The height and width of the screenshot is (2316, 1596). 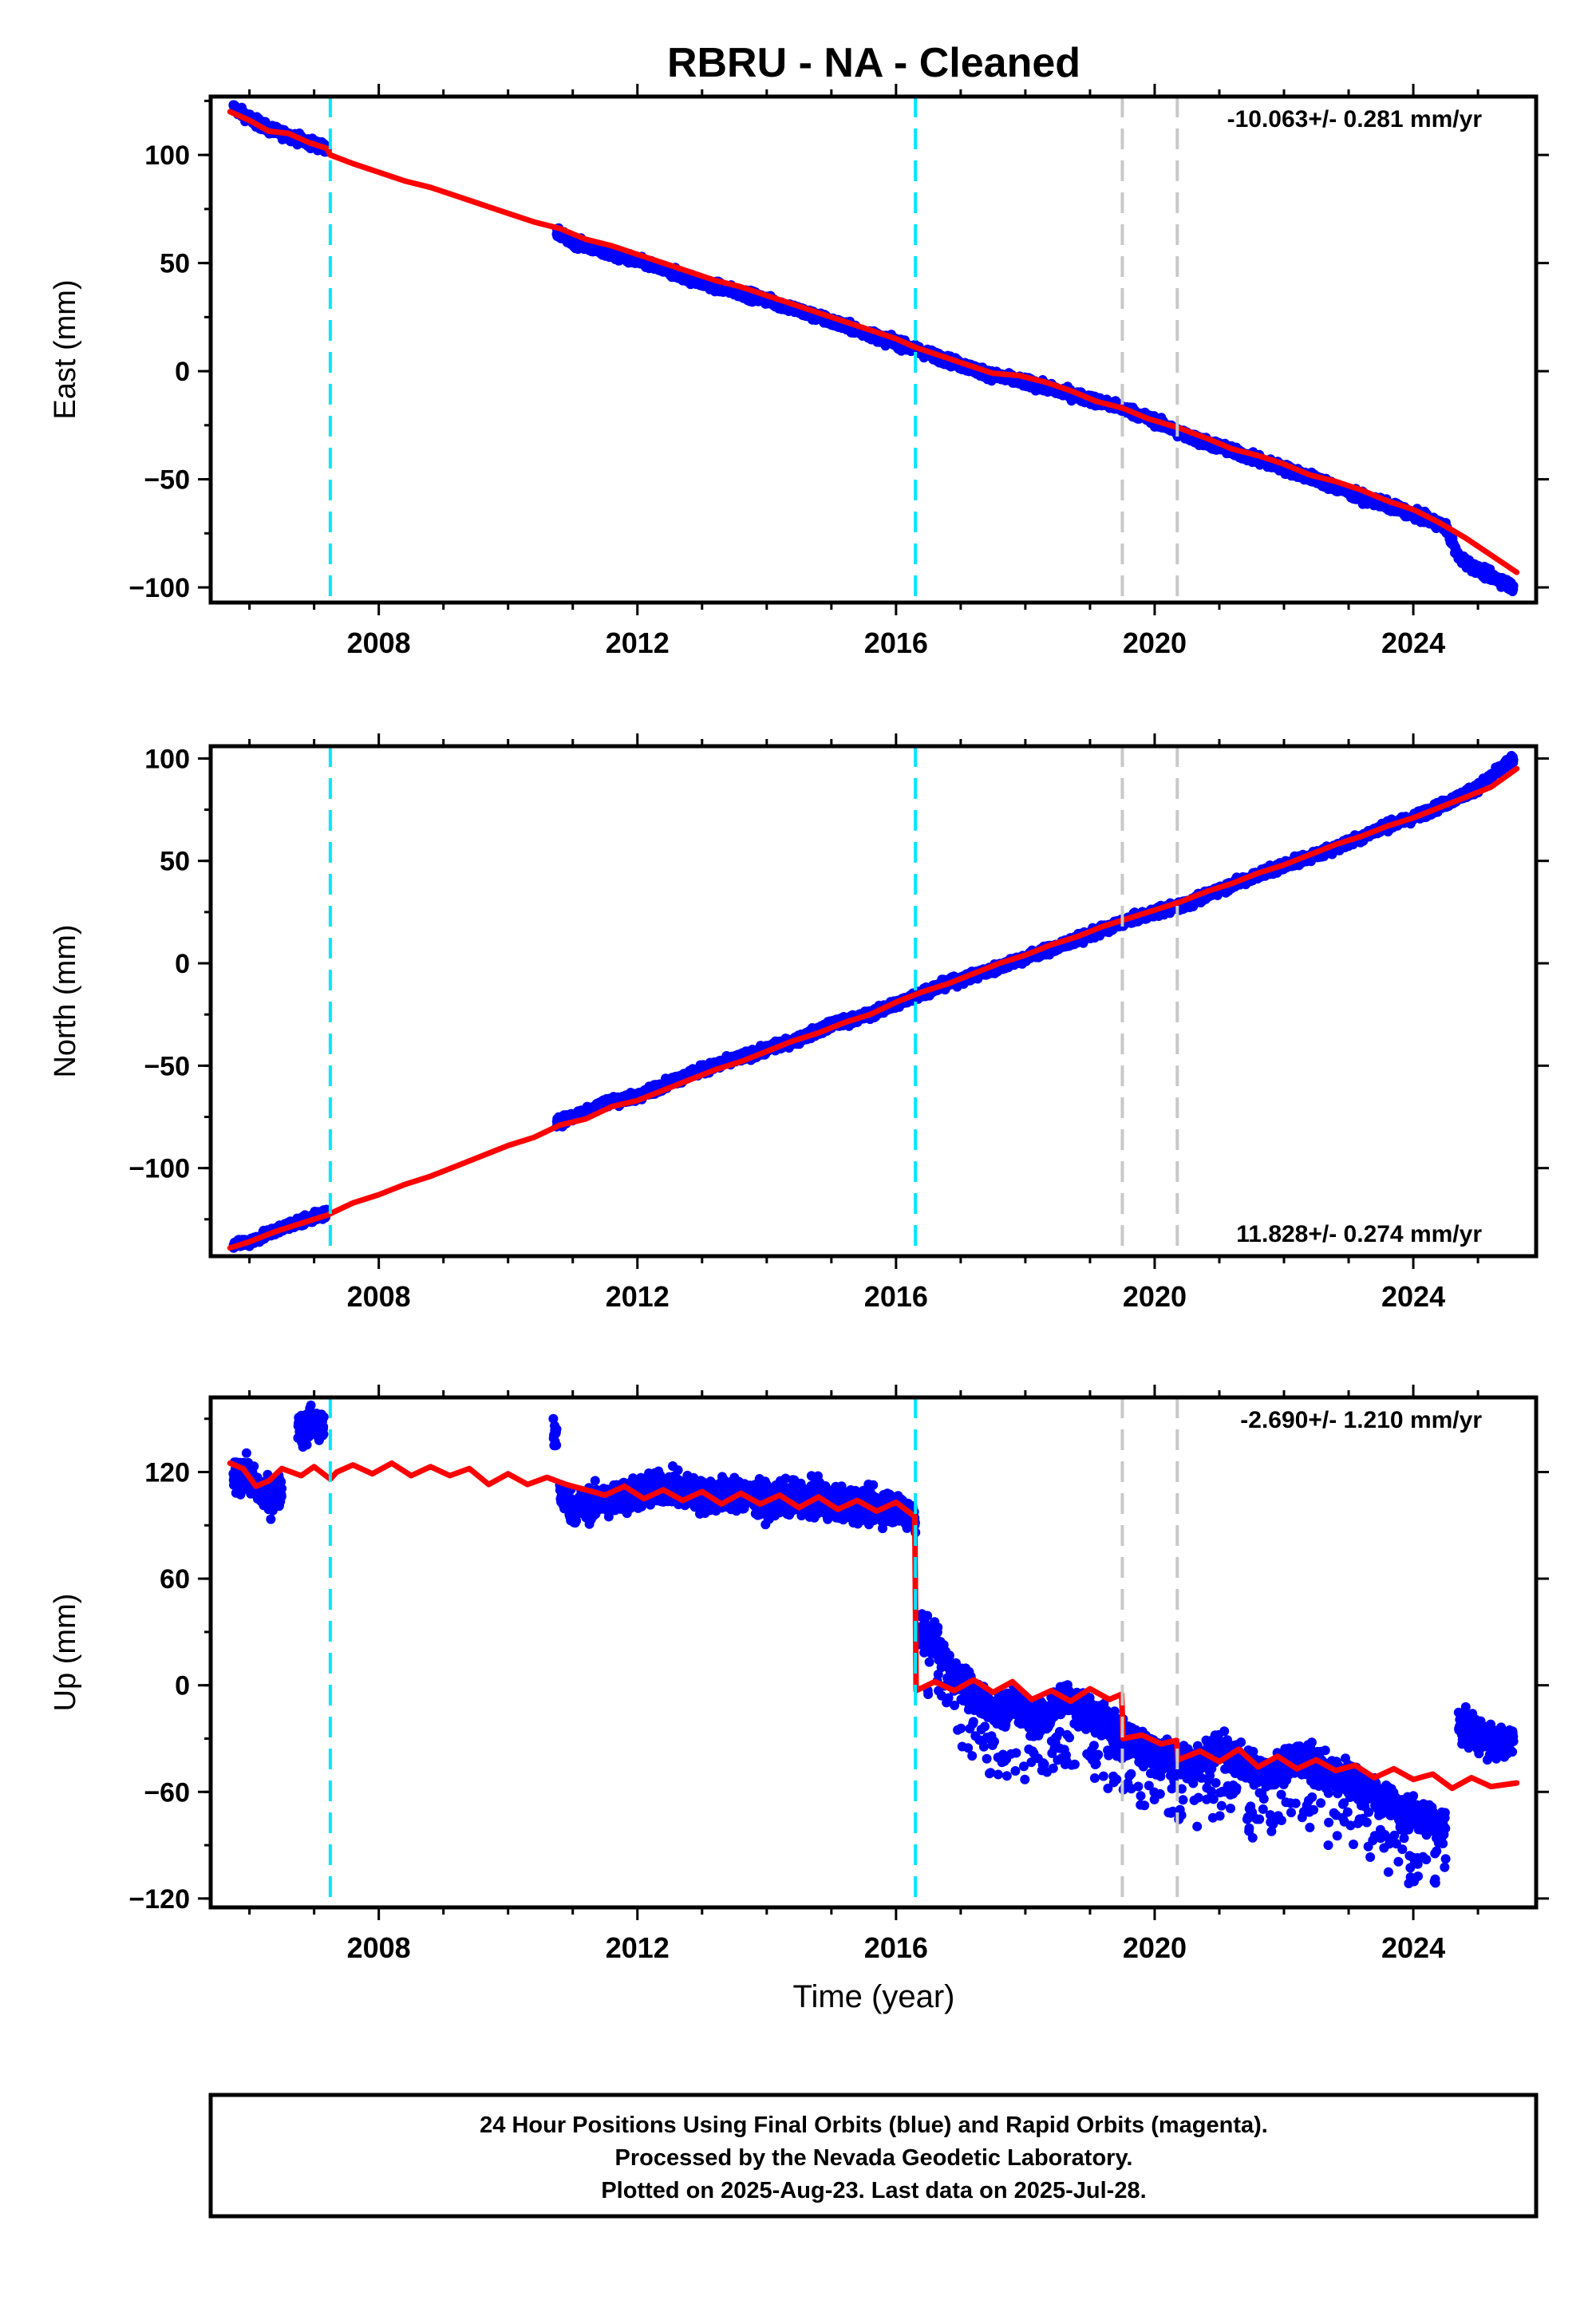 What do you see at coordinates (65, 349) in the screenshot?
I see `y-axis-label: East (mm)` at bounding box center [65, 349].